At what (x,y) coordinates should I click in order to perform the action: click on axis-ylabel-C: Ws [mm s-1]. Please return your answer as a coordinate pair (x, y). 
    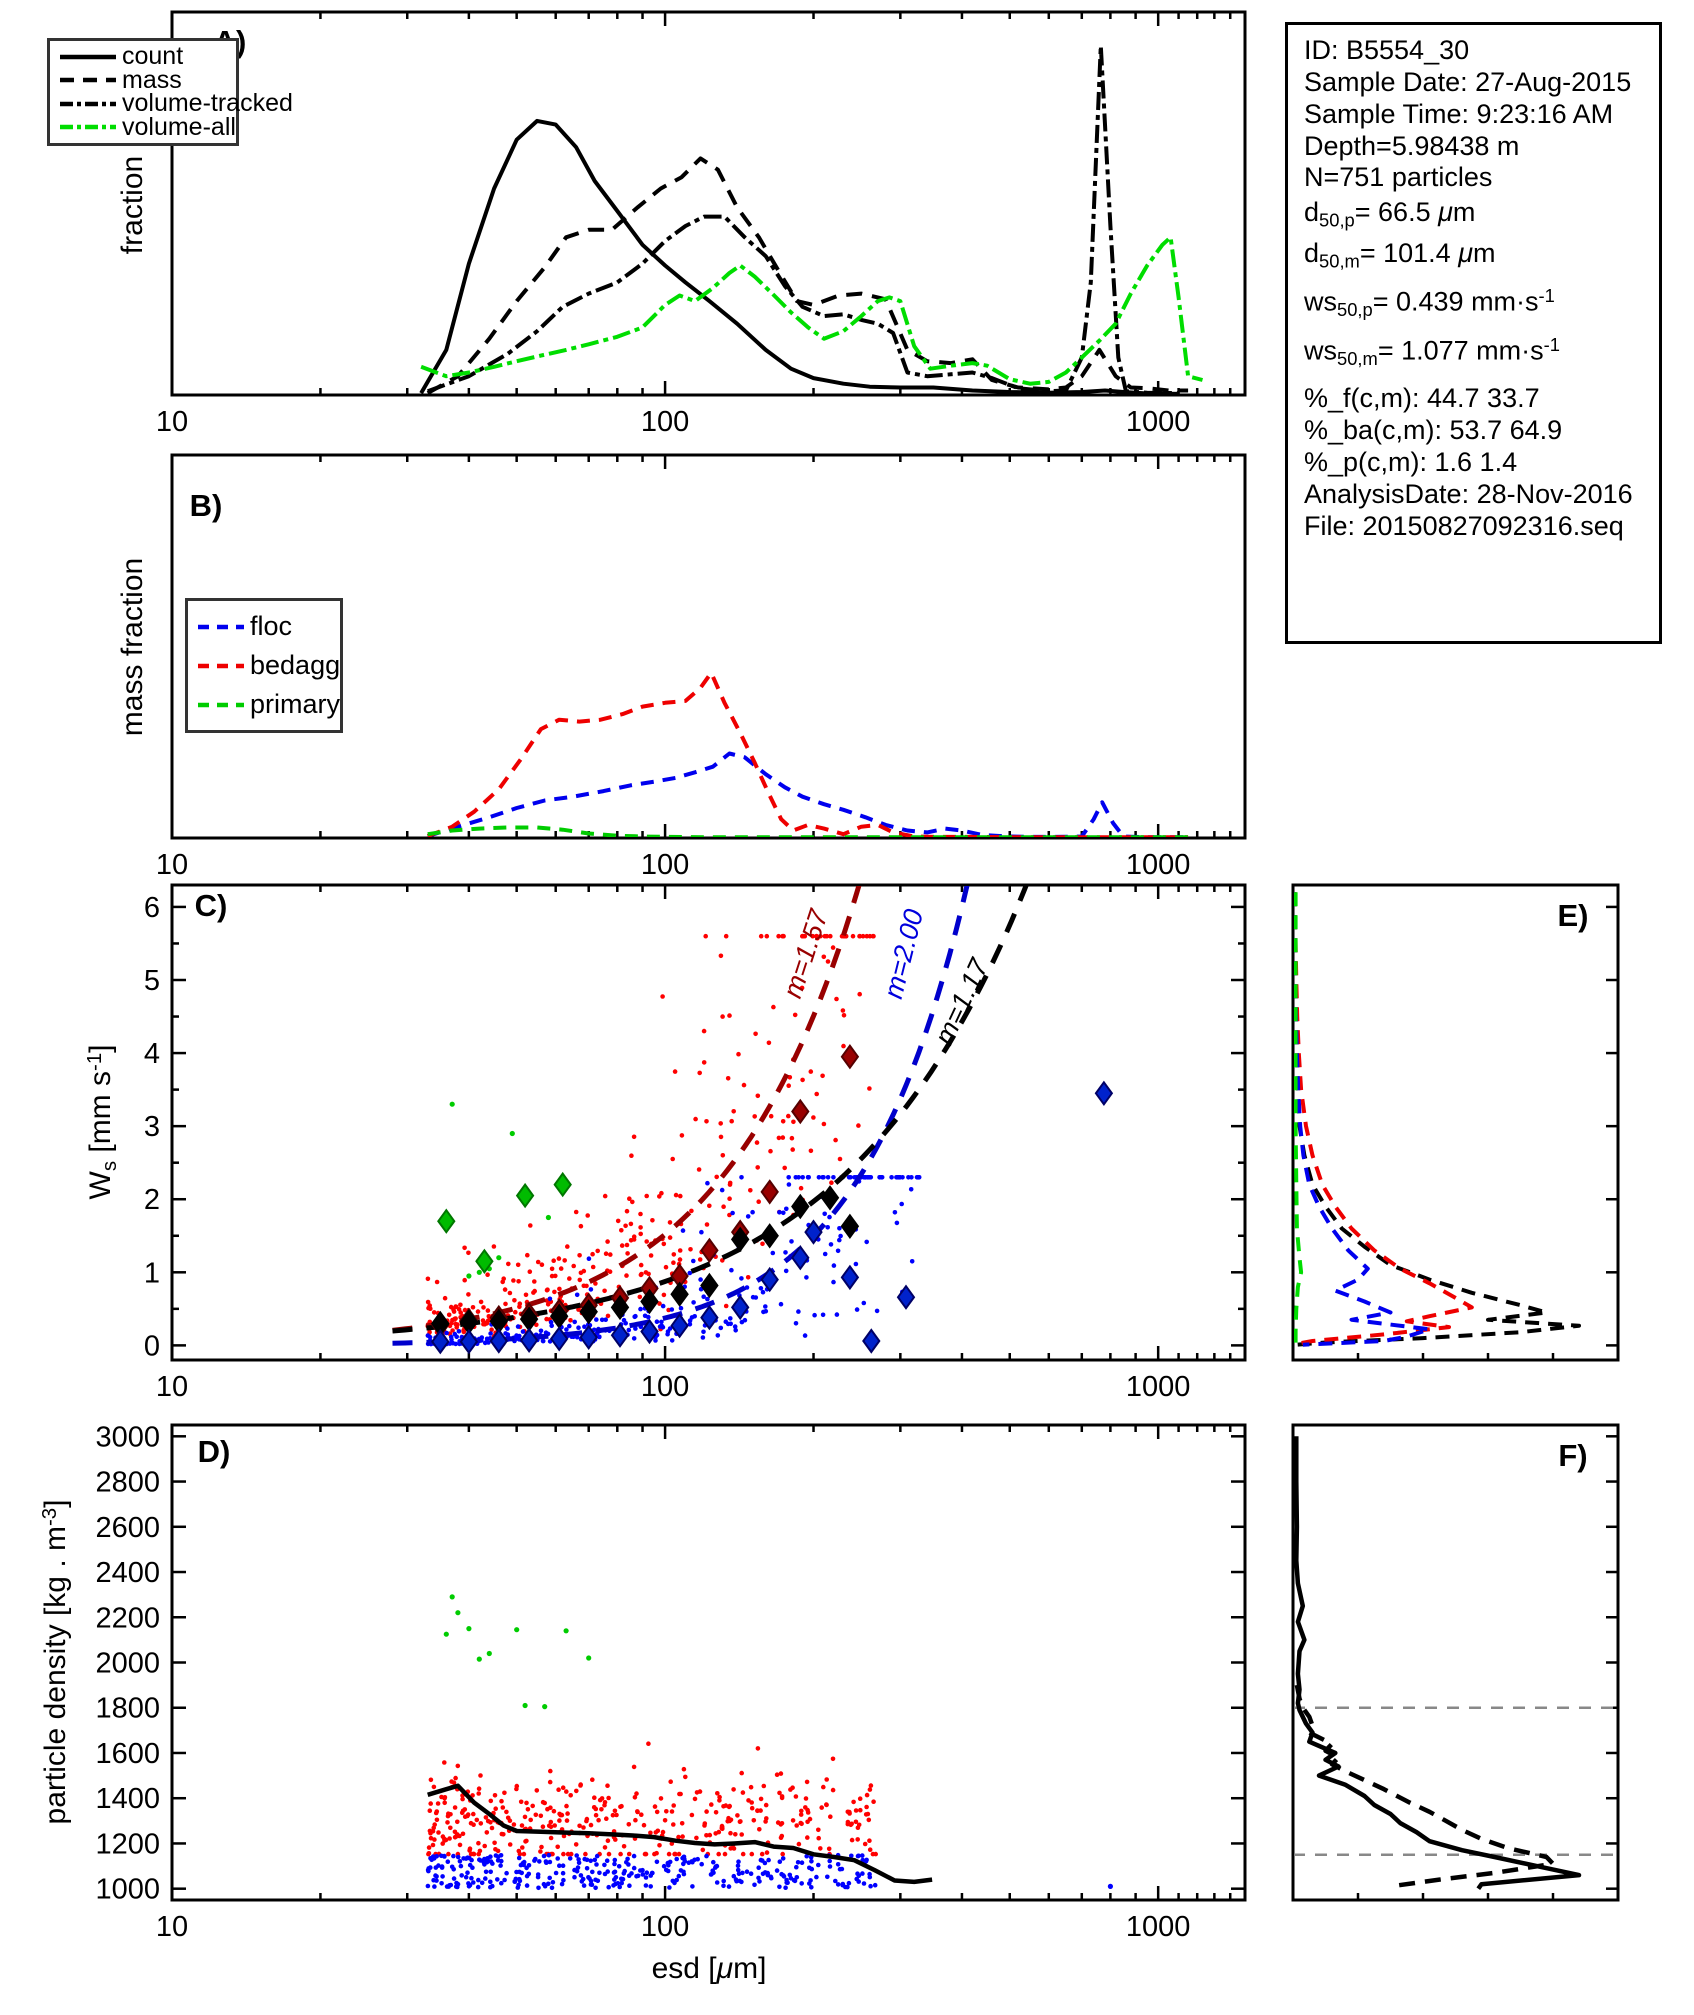
    Looking at the image, I should click on (102, 1122).